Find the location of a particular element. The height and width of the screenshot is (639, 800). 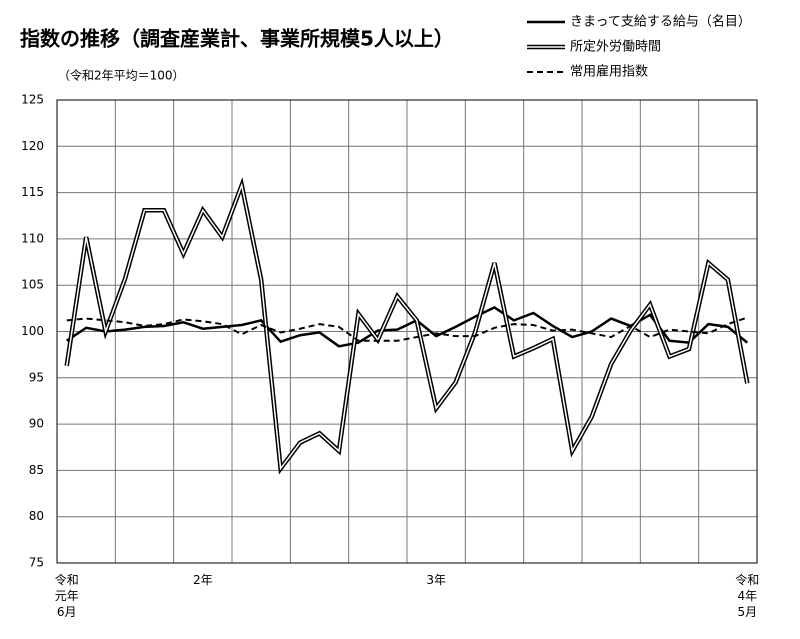

y-tick-label: 120 is located at coordinates (32, 146).